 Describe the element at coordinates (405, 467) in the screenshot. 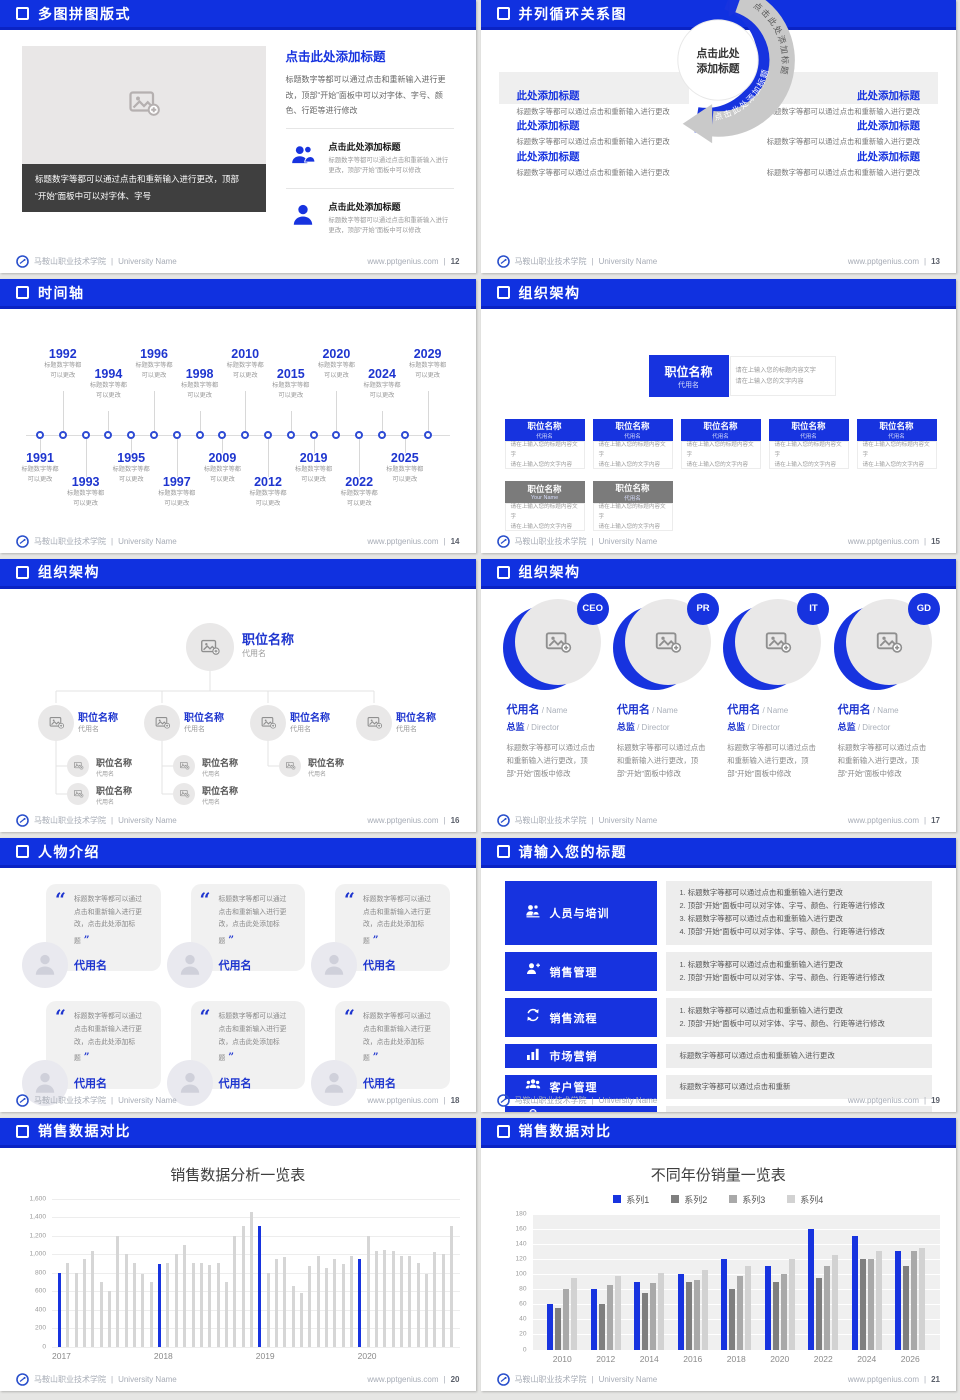

I see `timeline-item: 2025 标题数字等都 可以更改` at that location.